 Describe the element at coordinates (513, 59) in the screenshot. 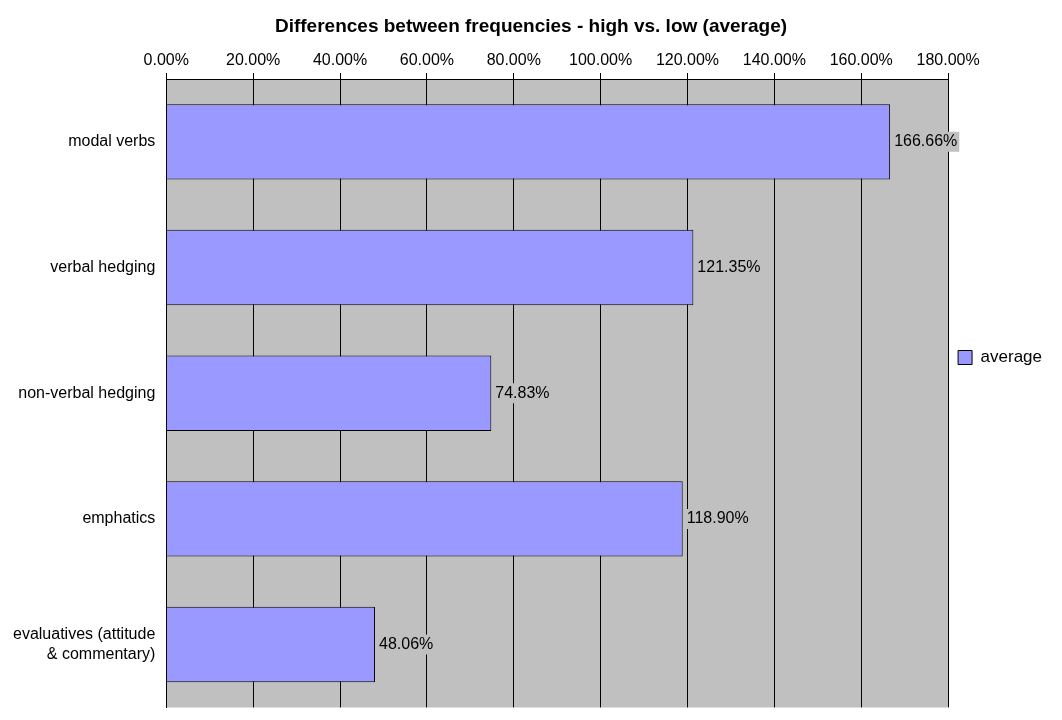

I see `x-tick-label: 80.00%` at that location.